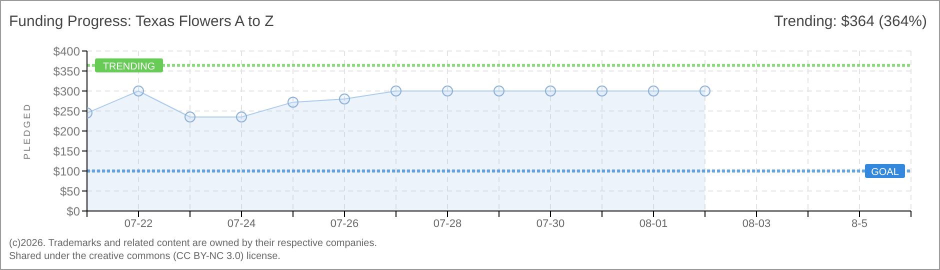 The width and height of the screenshot is (940, 270). I want to click on x-tick-label: 07-30, so click(550, 224).